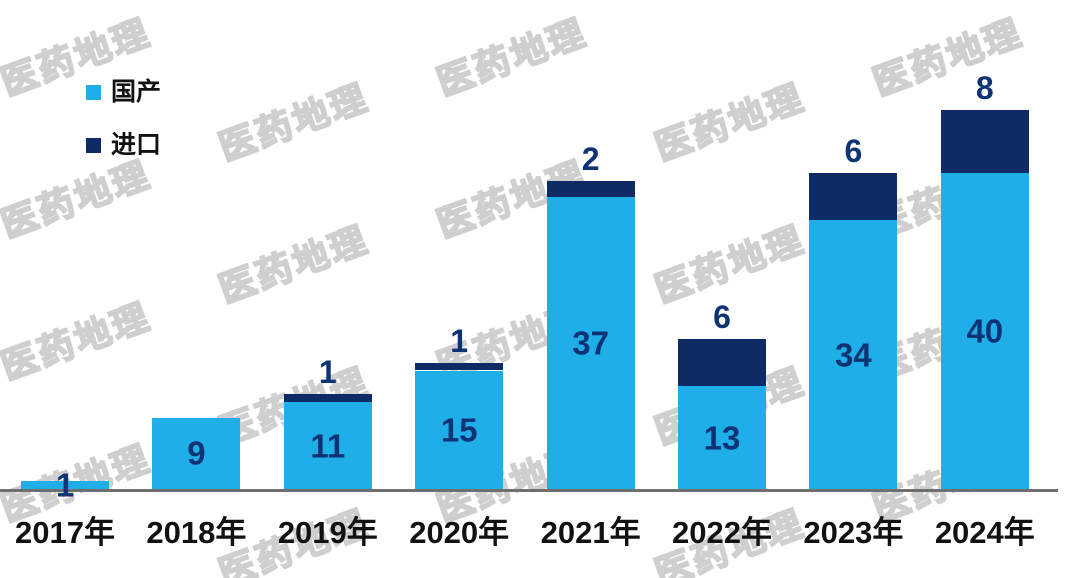 This screenshot has height=578, width=1080. Describe the element at coordinates (590, 532) in the screenshot. I see `x-axis-label: 2021年` at that location.